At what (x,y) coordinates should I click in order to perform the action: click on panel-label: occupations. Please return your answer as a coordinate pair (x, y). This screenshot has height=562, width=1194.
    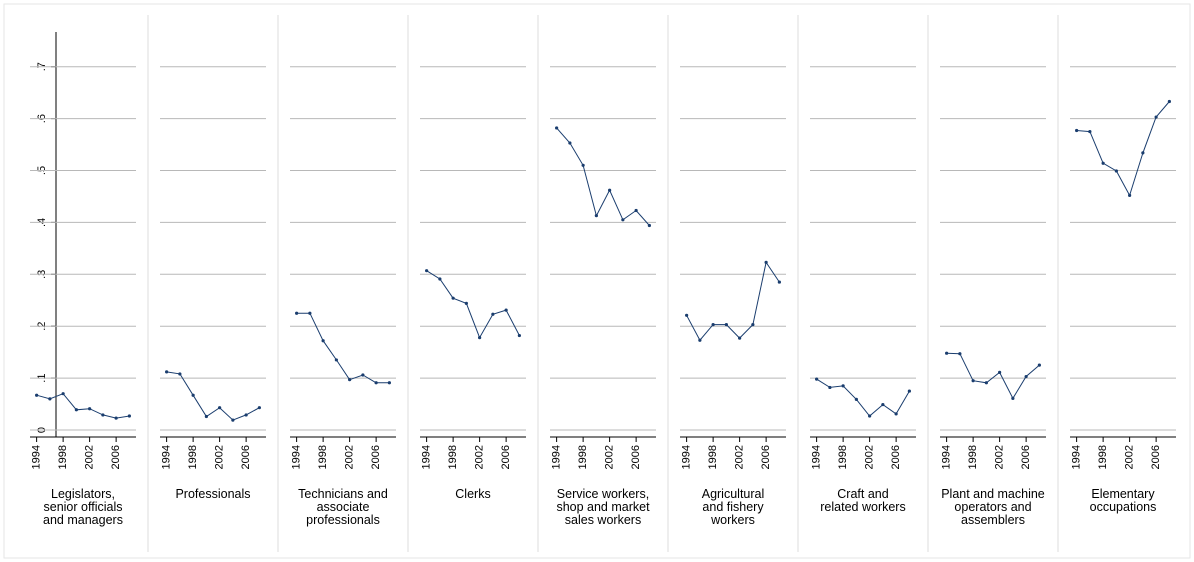
    Looking at the image, I should click on (1123, 507).